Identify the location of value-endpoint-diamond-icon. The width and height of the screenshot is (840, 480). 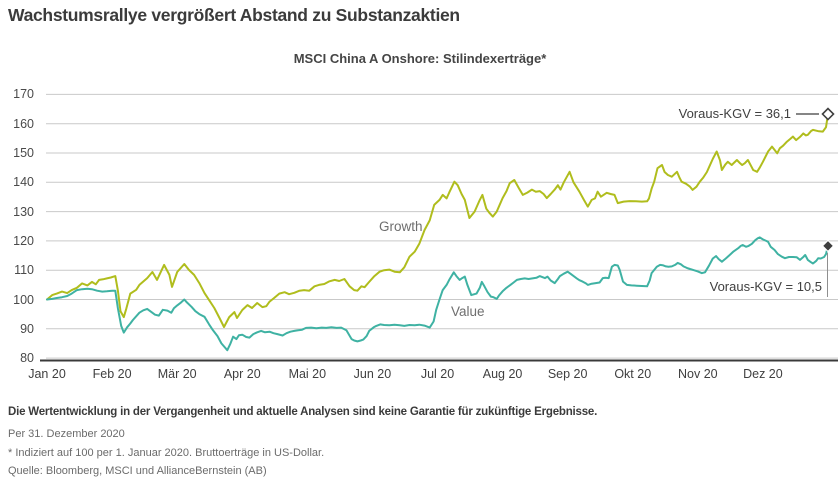
(828, 246).